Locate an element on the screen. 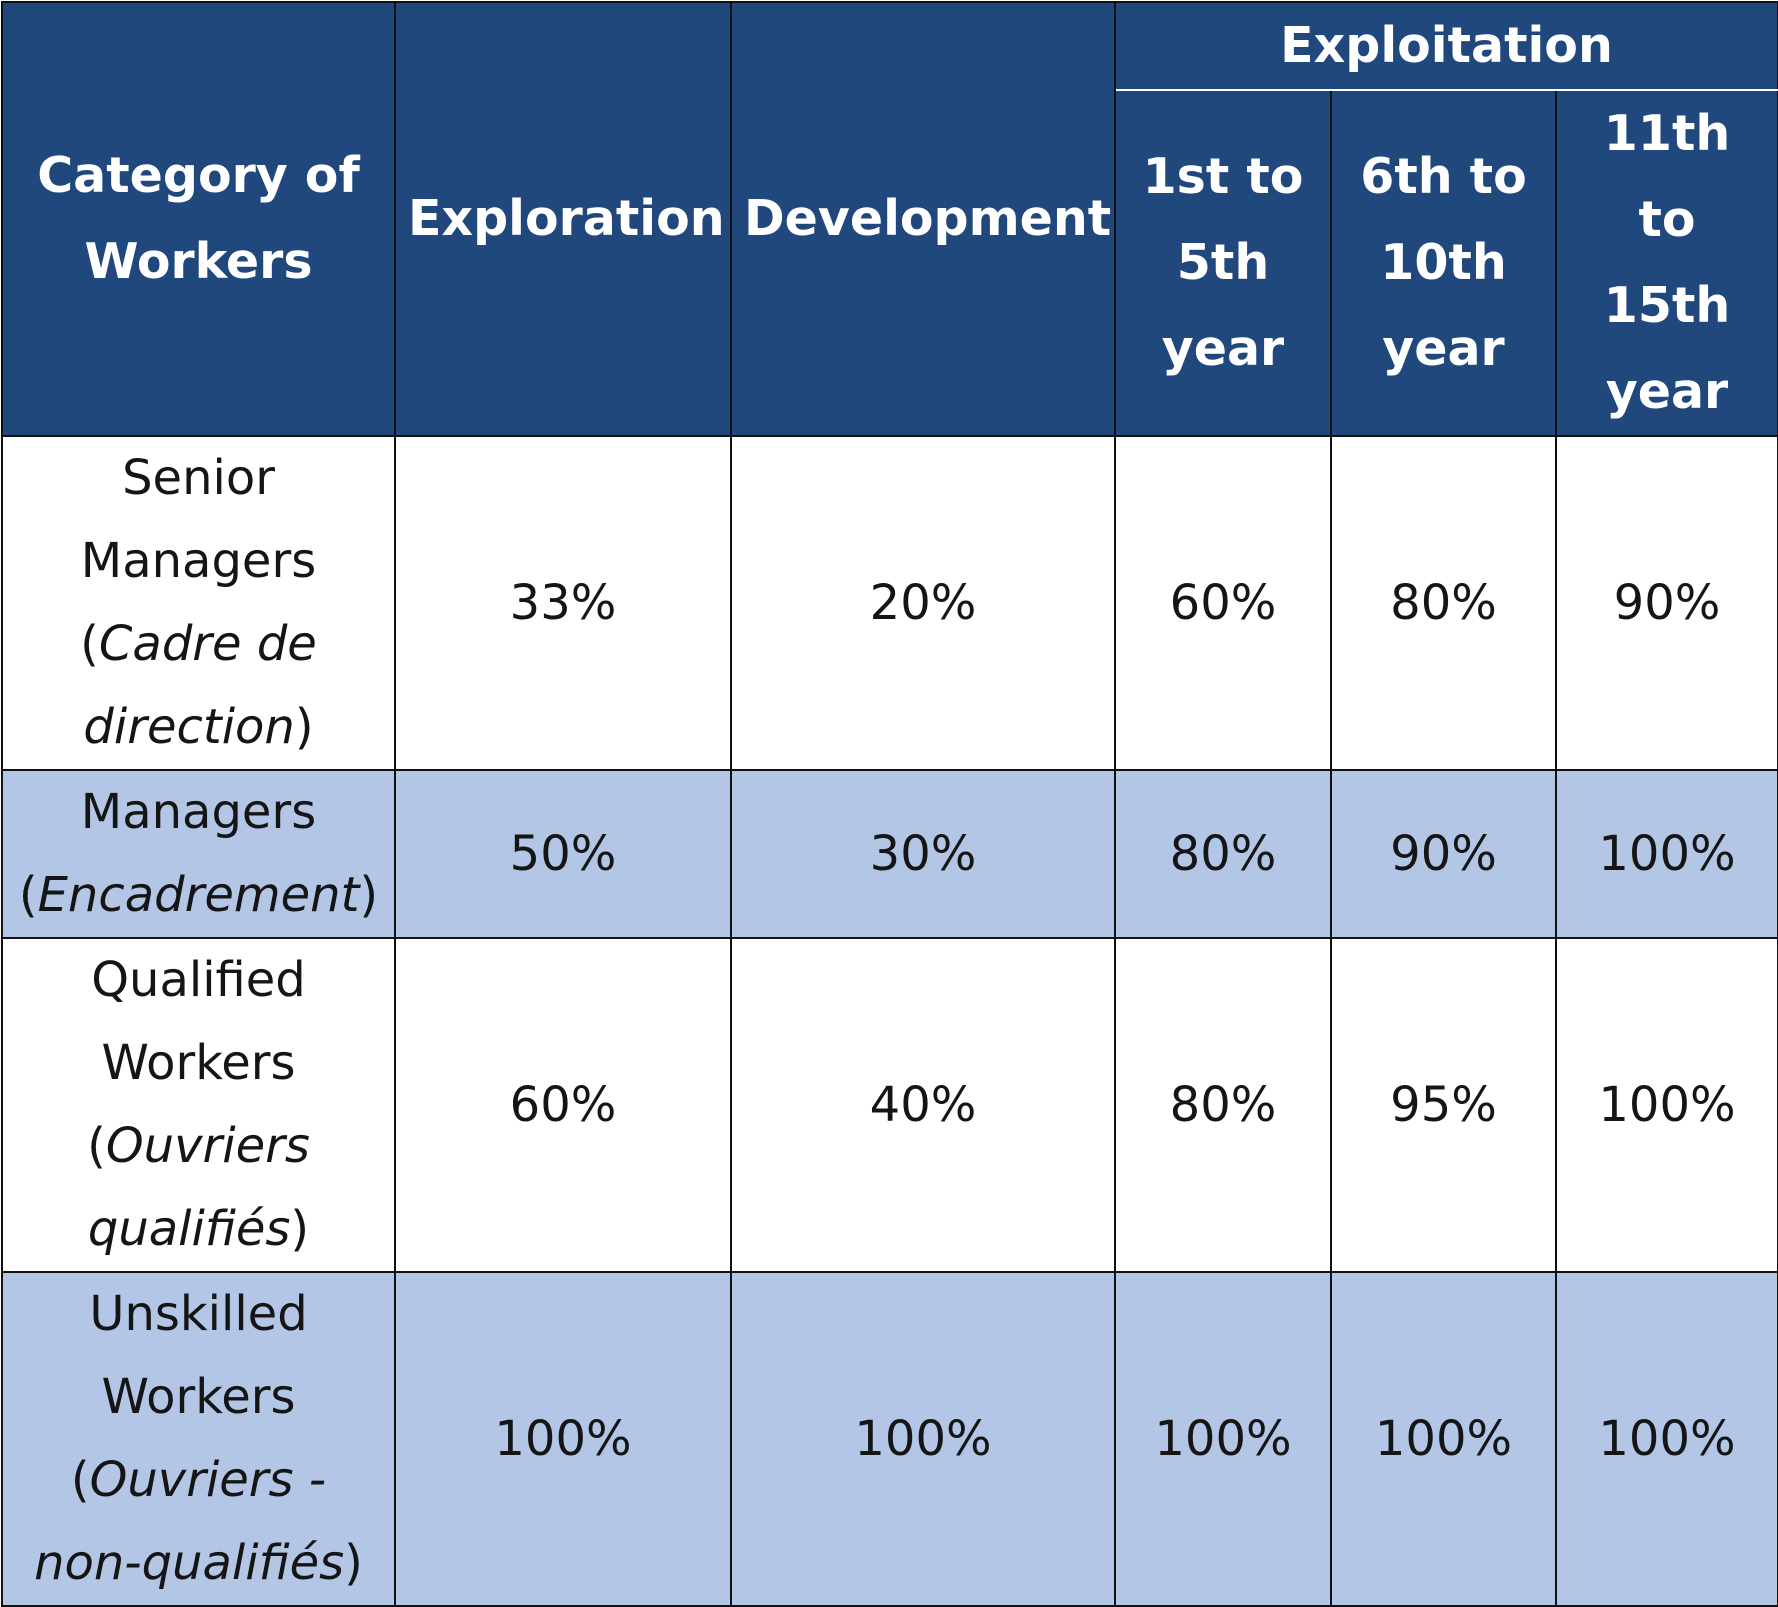 The width and height of the screenshot is (1778, 1607). header-development: Development is located at coordinates (923, 219).